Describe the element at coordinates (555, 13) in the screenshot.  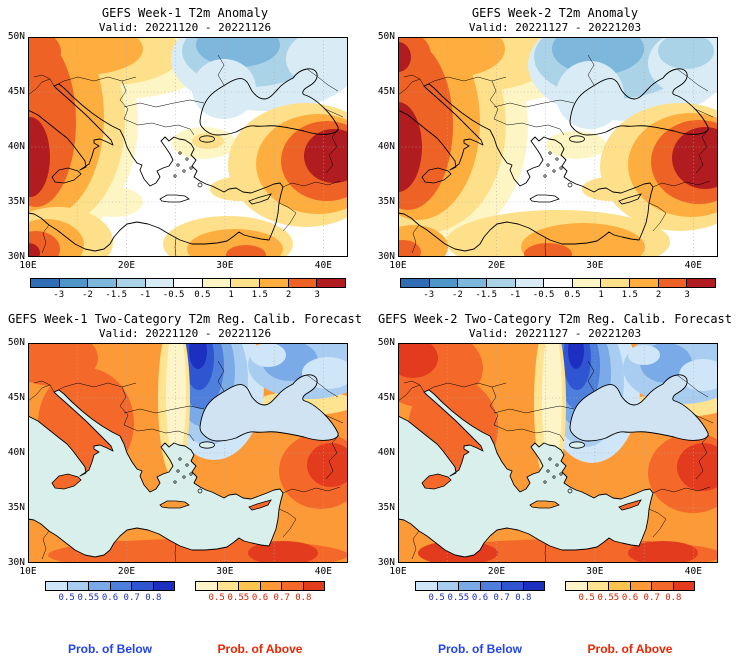
I see `panel-title: GEFS Week-2 T2m Anomaly` at that location.